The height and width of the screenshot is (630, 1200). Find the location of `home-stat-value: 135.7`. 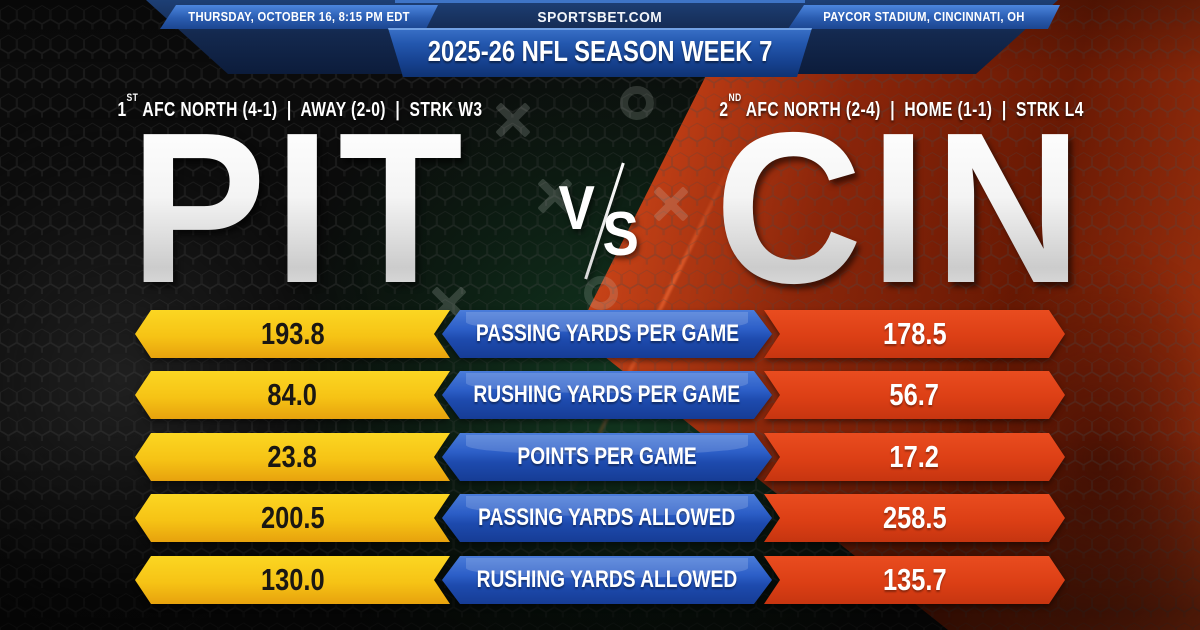

home-stat-value: 135.7 is located at coordinates (914, 580).